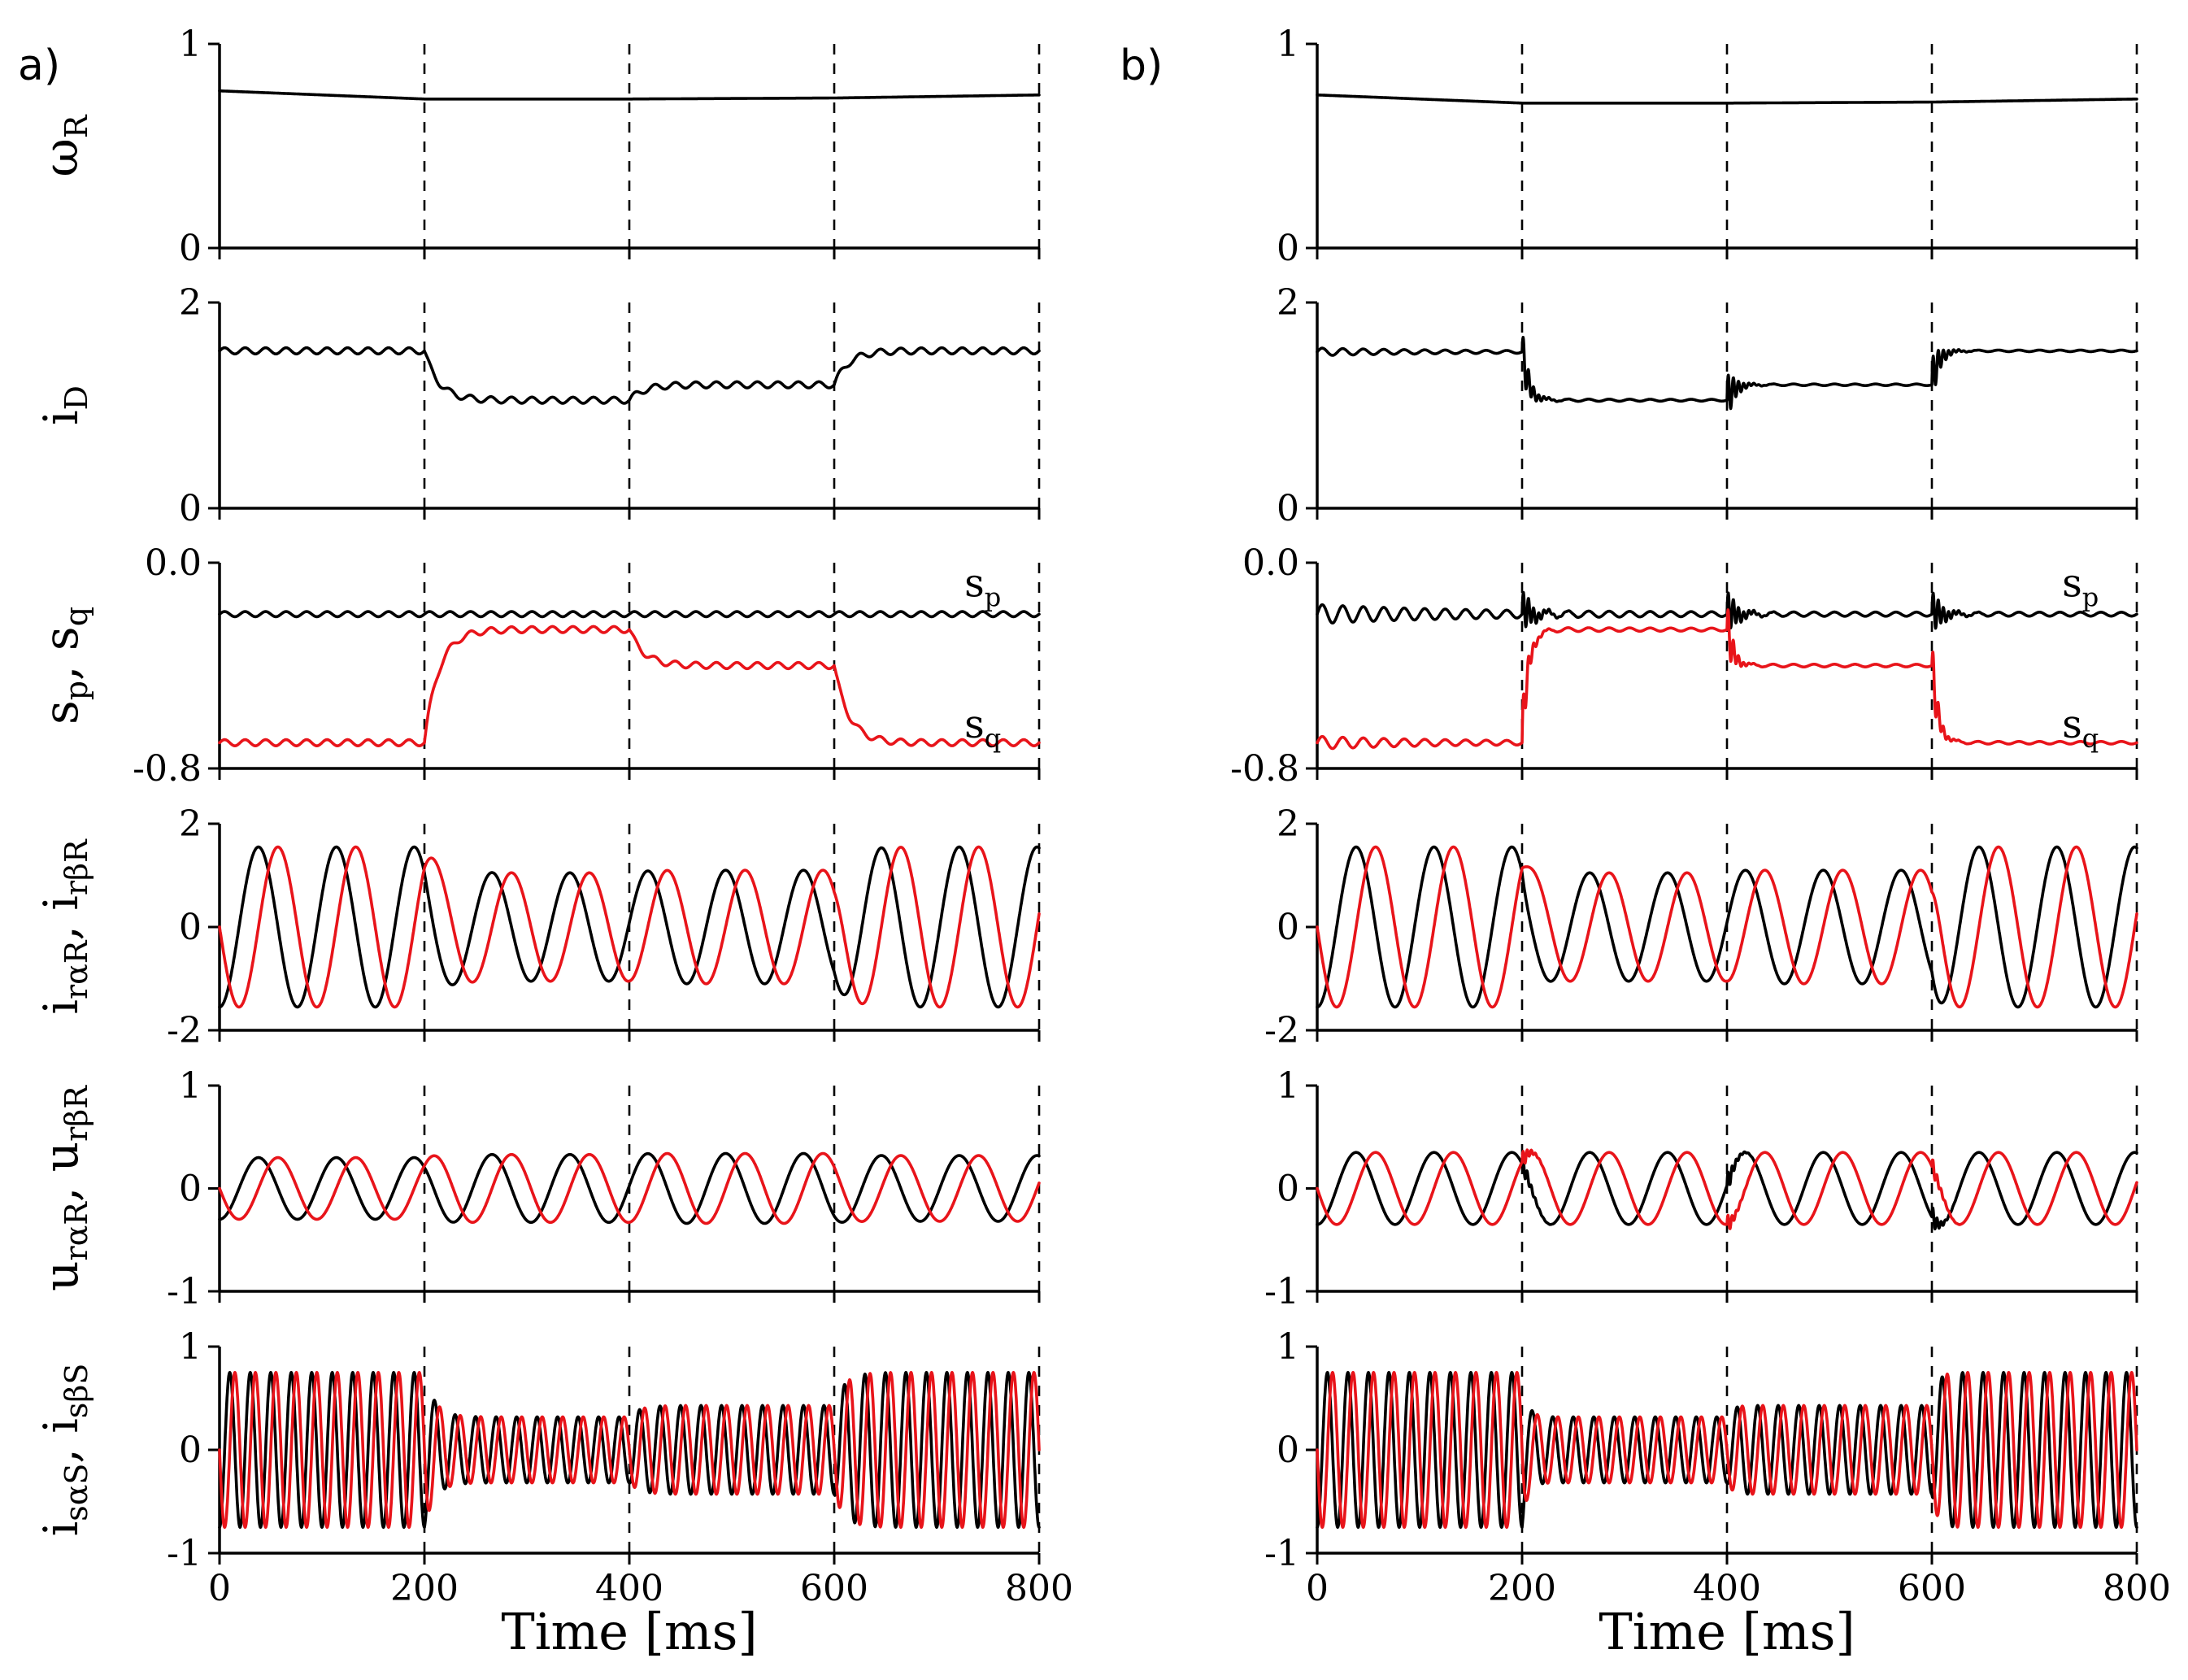 This screenshot has width=2188, height=1680. Describe the element at coordinates (61, 654) in the screenshot. I see `y-label-main: , s` at that location.